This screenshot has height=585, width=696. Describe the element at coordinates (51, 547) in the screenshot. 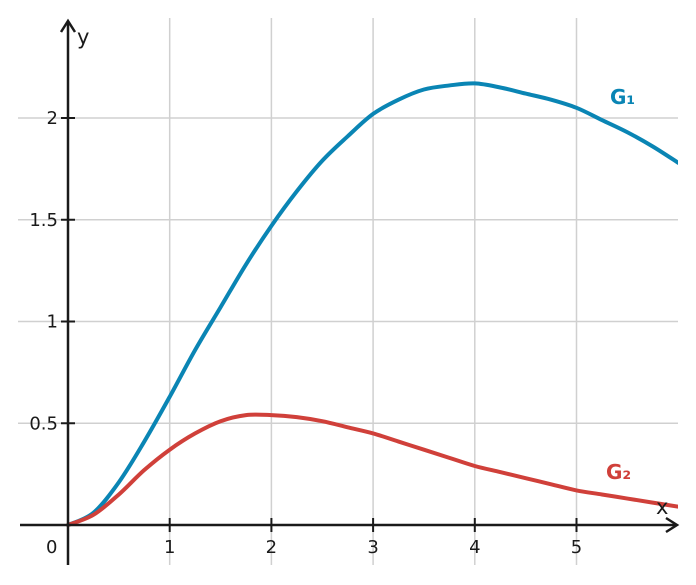

I see `origin-label: 0` at that location.